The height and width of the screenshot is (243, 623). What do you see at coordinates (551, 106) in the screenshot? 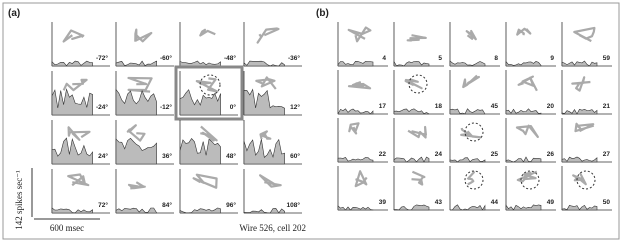
I see `cell-label: 20` at bounding box center [551, 106].